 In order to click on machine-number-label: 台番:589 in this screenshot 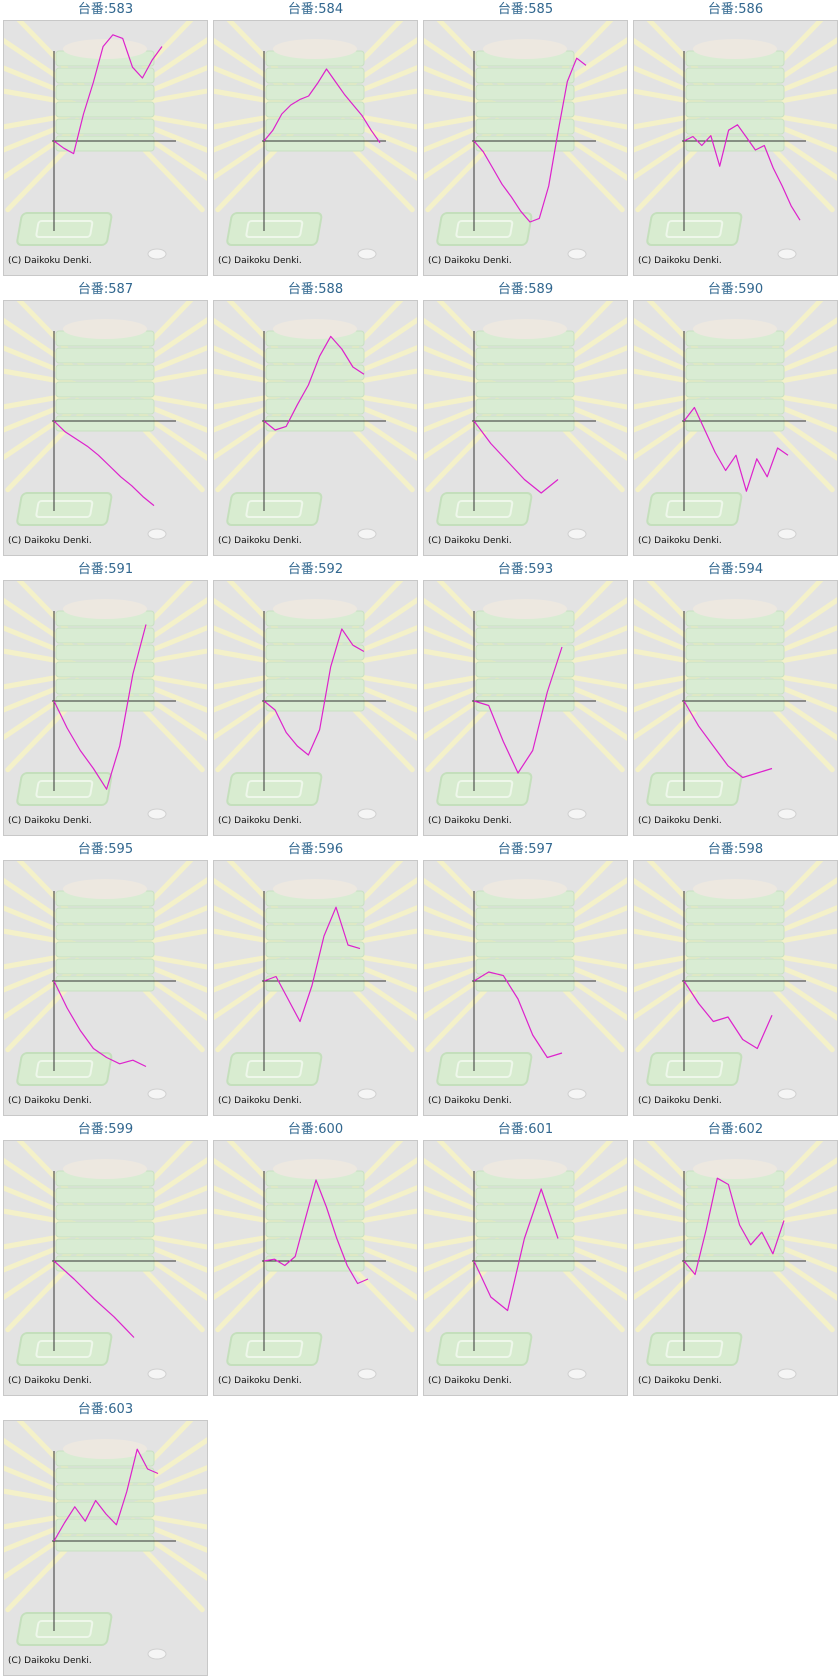, I will do `click(525, 290)`.